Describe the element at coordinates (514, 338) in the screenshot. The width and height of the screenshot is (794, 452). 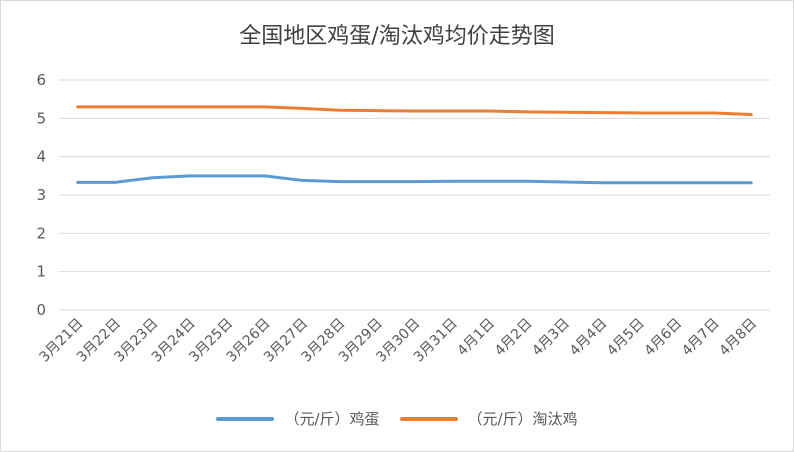
I see `x-tick-label: 4月2日` at that location.